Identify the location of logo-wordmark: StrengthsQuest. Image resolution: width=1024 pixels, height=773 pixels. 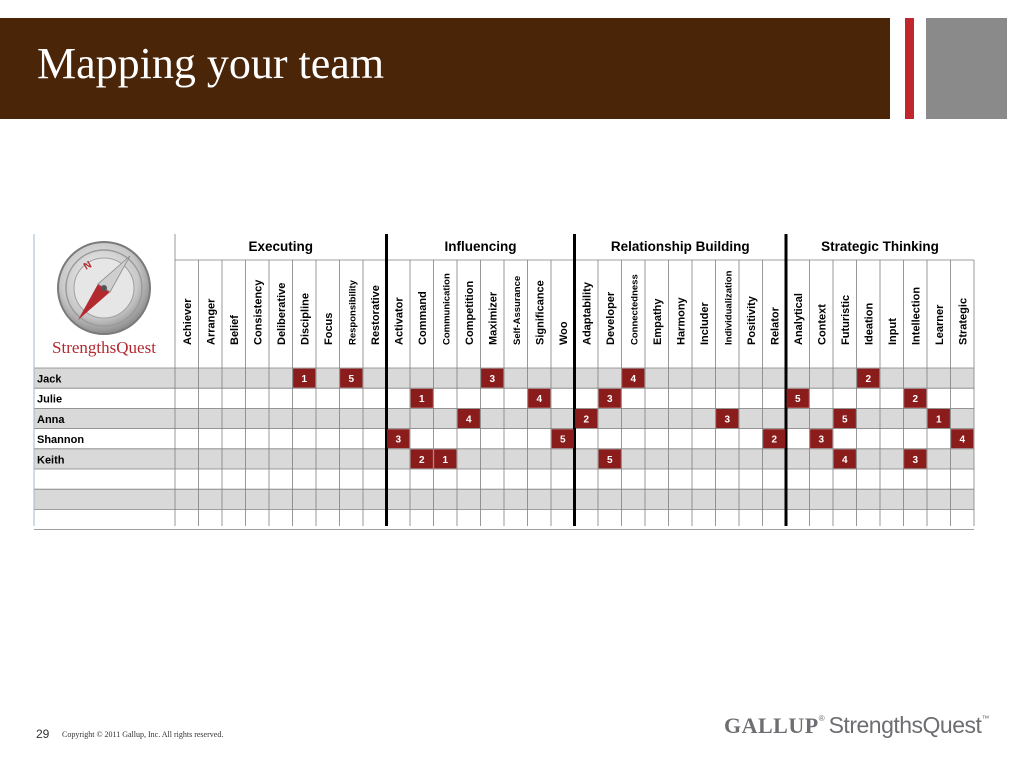
(104, 347).